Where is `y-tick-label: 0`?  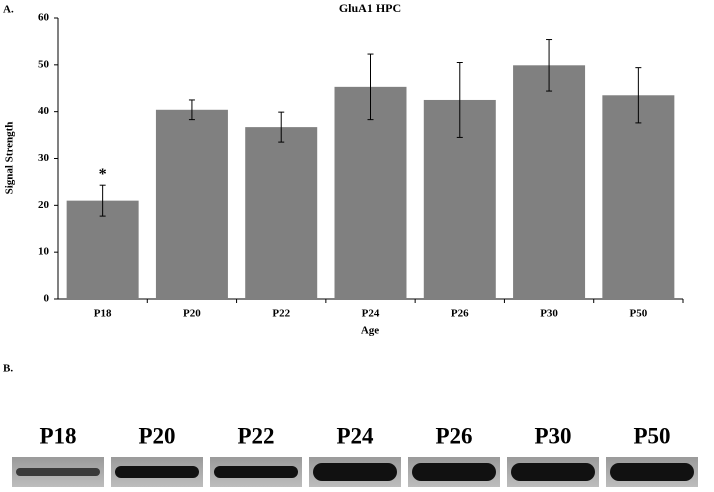
y-tick-label: 0 is located at coordinates (47, 299).